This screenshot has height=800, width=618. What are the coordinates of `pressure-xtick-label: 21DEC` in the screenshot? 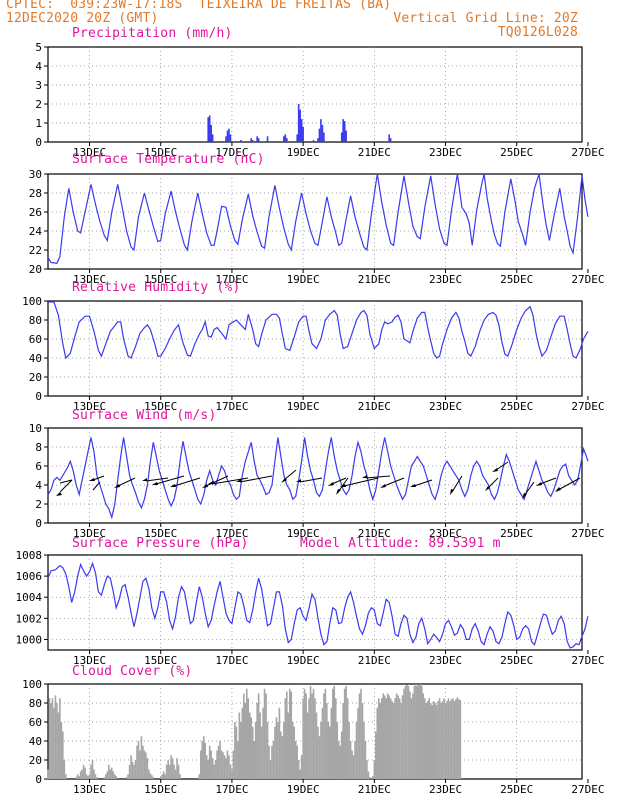 It's located at (374, 660).